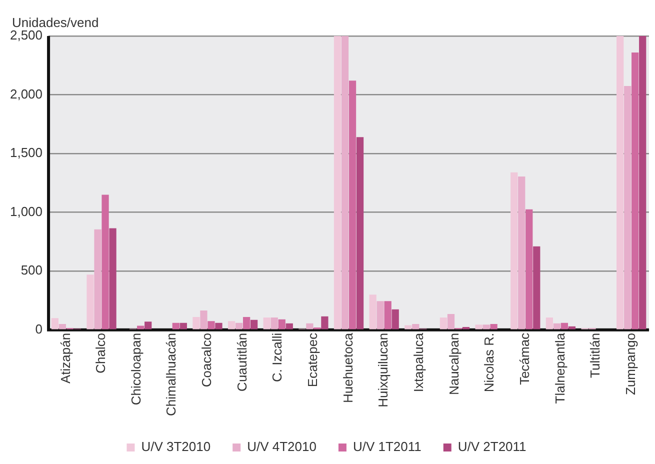  Describe the element at coordinates (524, 358) in the screenshot. I see `x-tick-label: Tecámac` at that location.